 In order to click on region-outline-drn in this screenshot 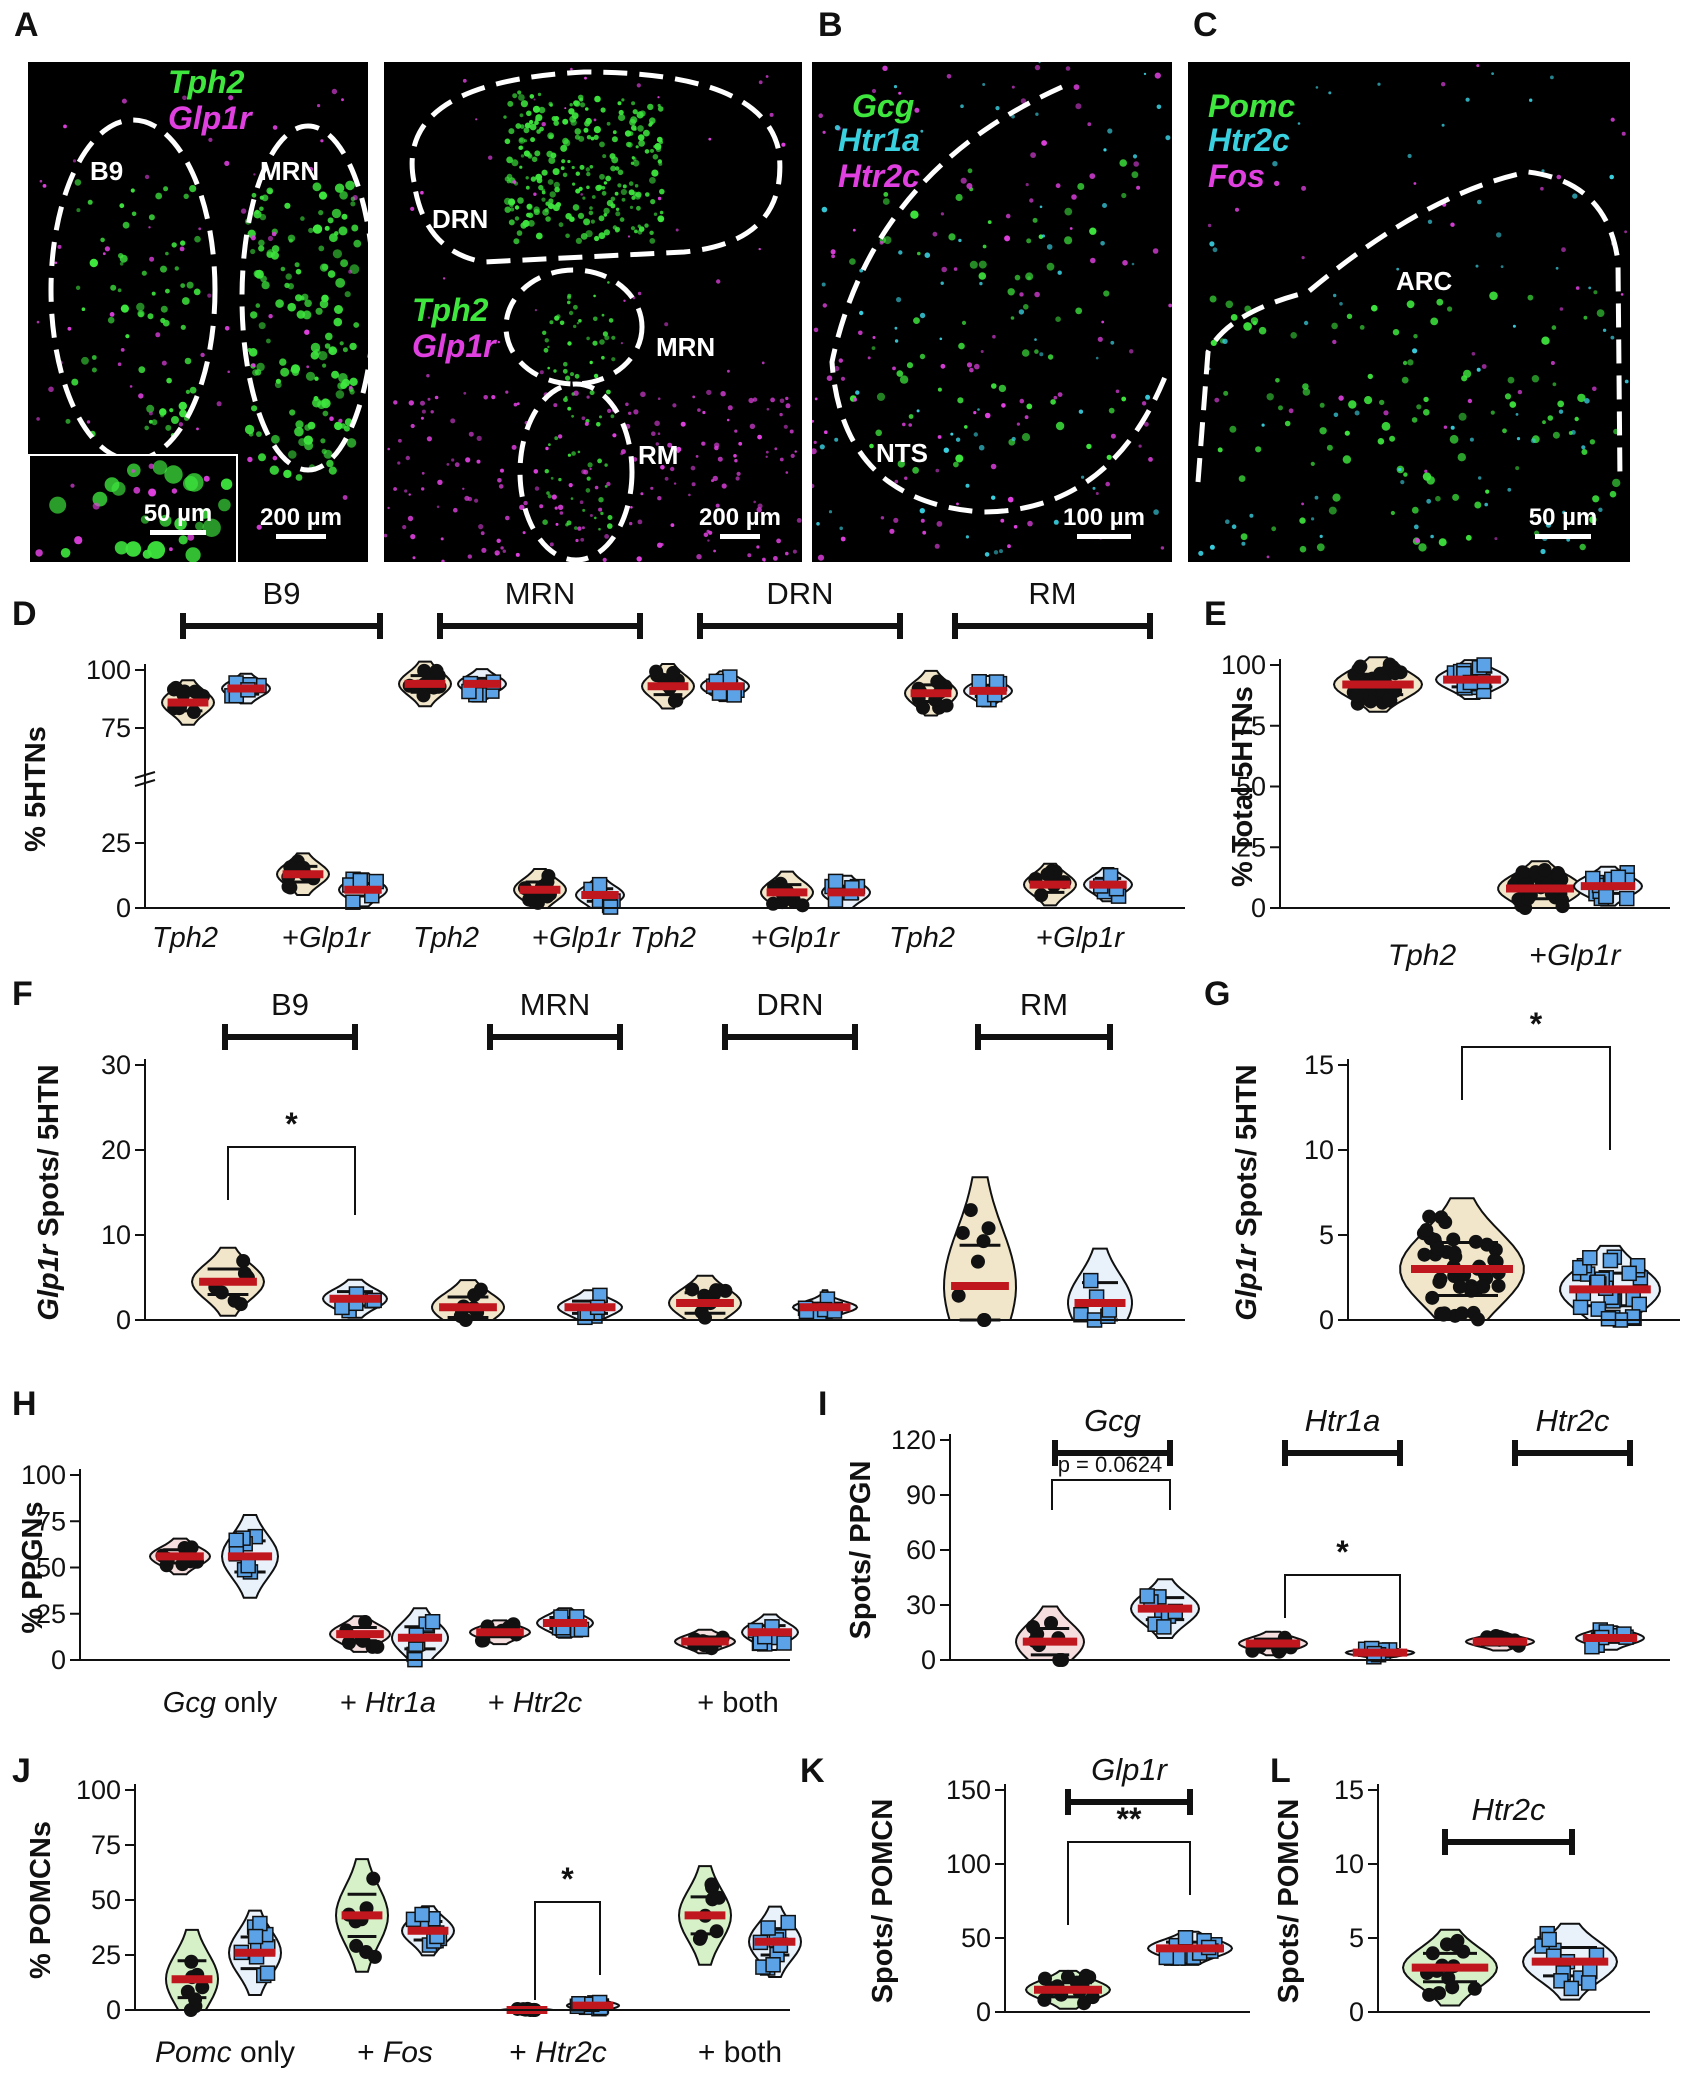, I will do `click(596, 167)`.